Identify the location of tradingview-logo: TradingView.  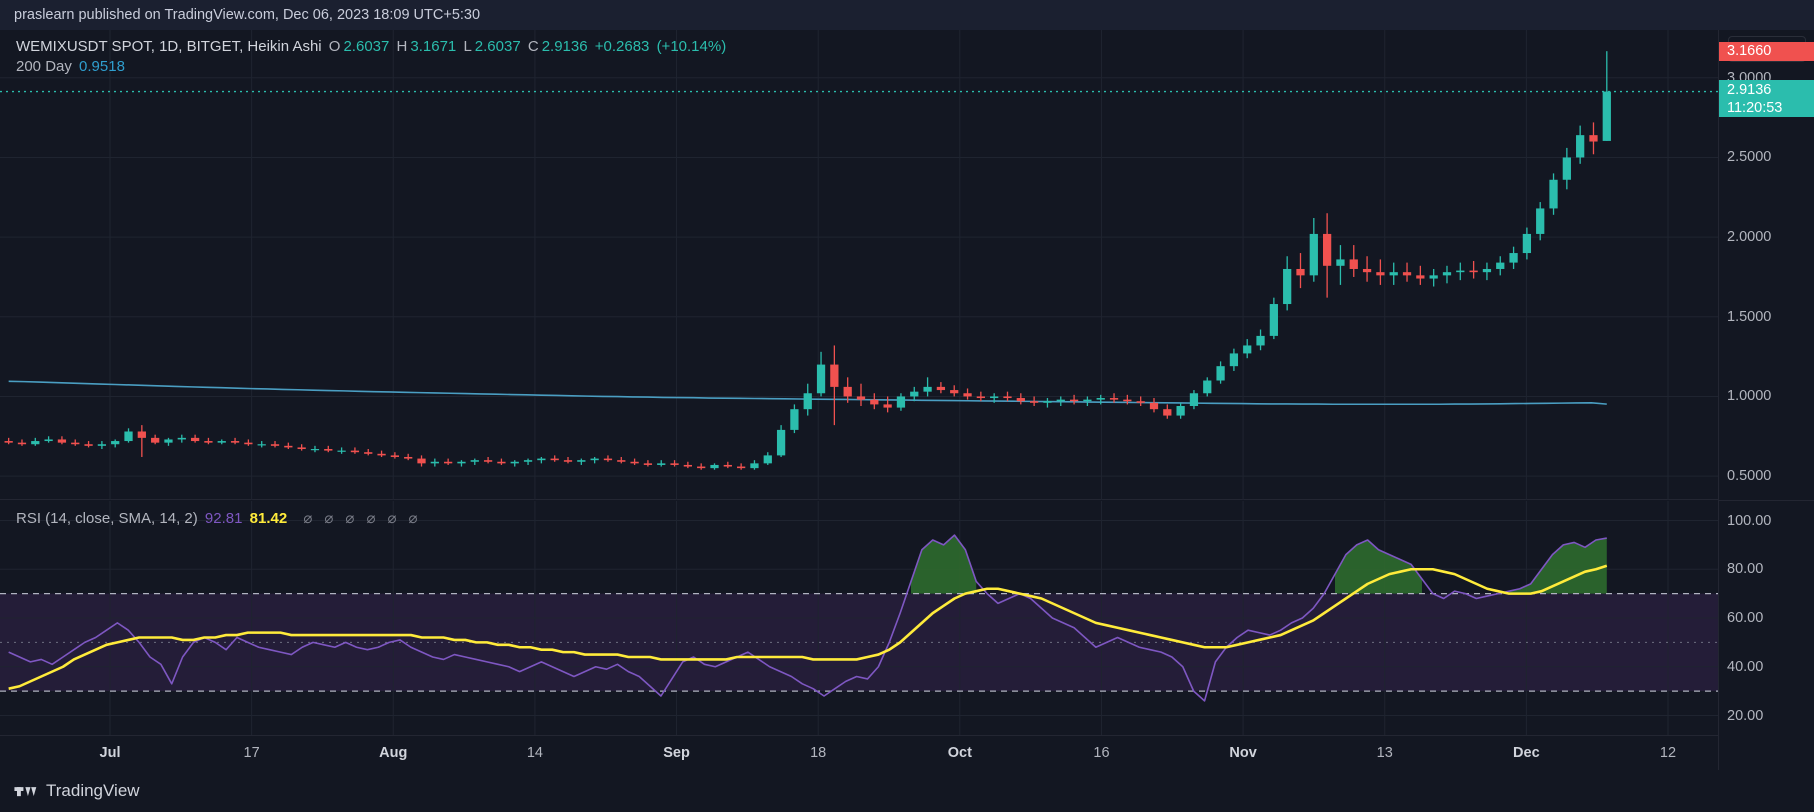
(77, 791).